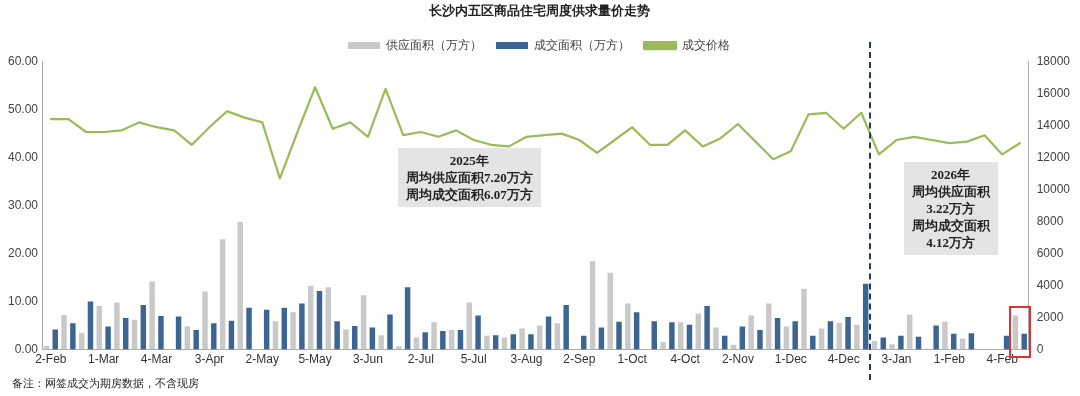 This screenshot has width=1080, height=396. Describe the element at coordinates (1053, 92) in the screenshot. I see `y2-tick-label: 16000` at that location.